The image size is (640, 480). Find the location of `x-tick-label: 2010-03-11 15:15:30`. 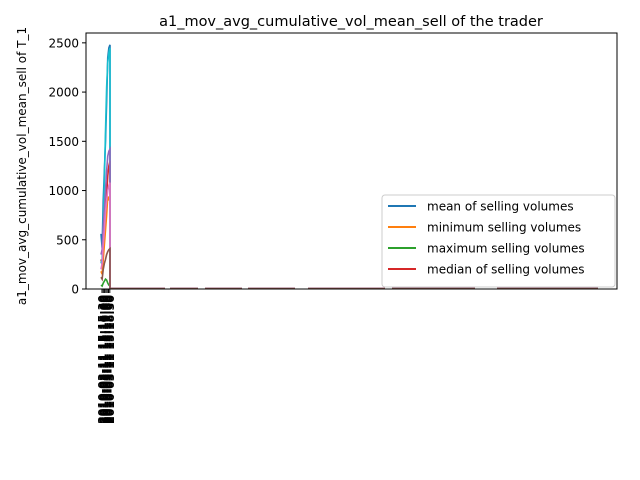

x-tick-label: 2010-03-11 15:15:30 is located at coordinates (102, 359).